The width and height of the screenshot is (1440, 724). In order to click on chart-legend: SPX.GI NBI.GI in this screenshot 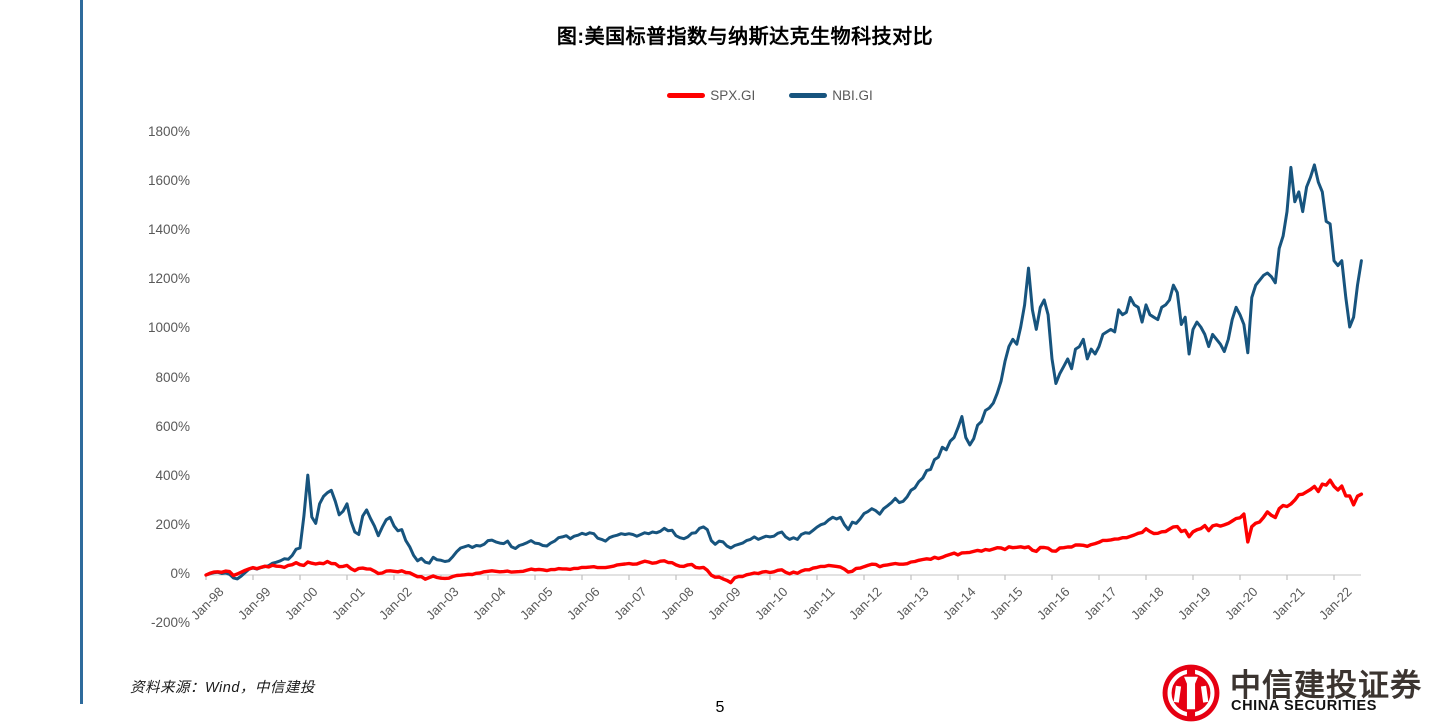, I will do `click(770, 95)`.